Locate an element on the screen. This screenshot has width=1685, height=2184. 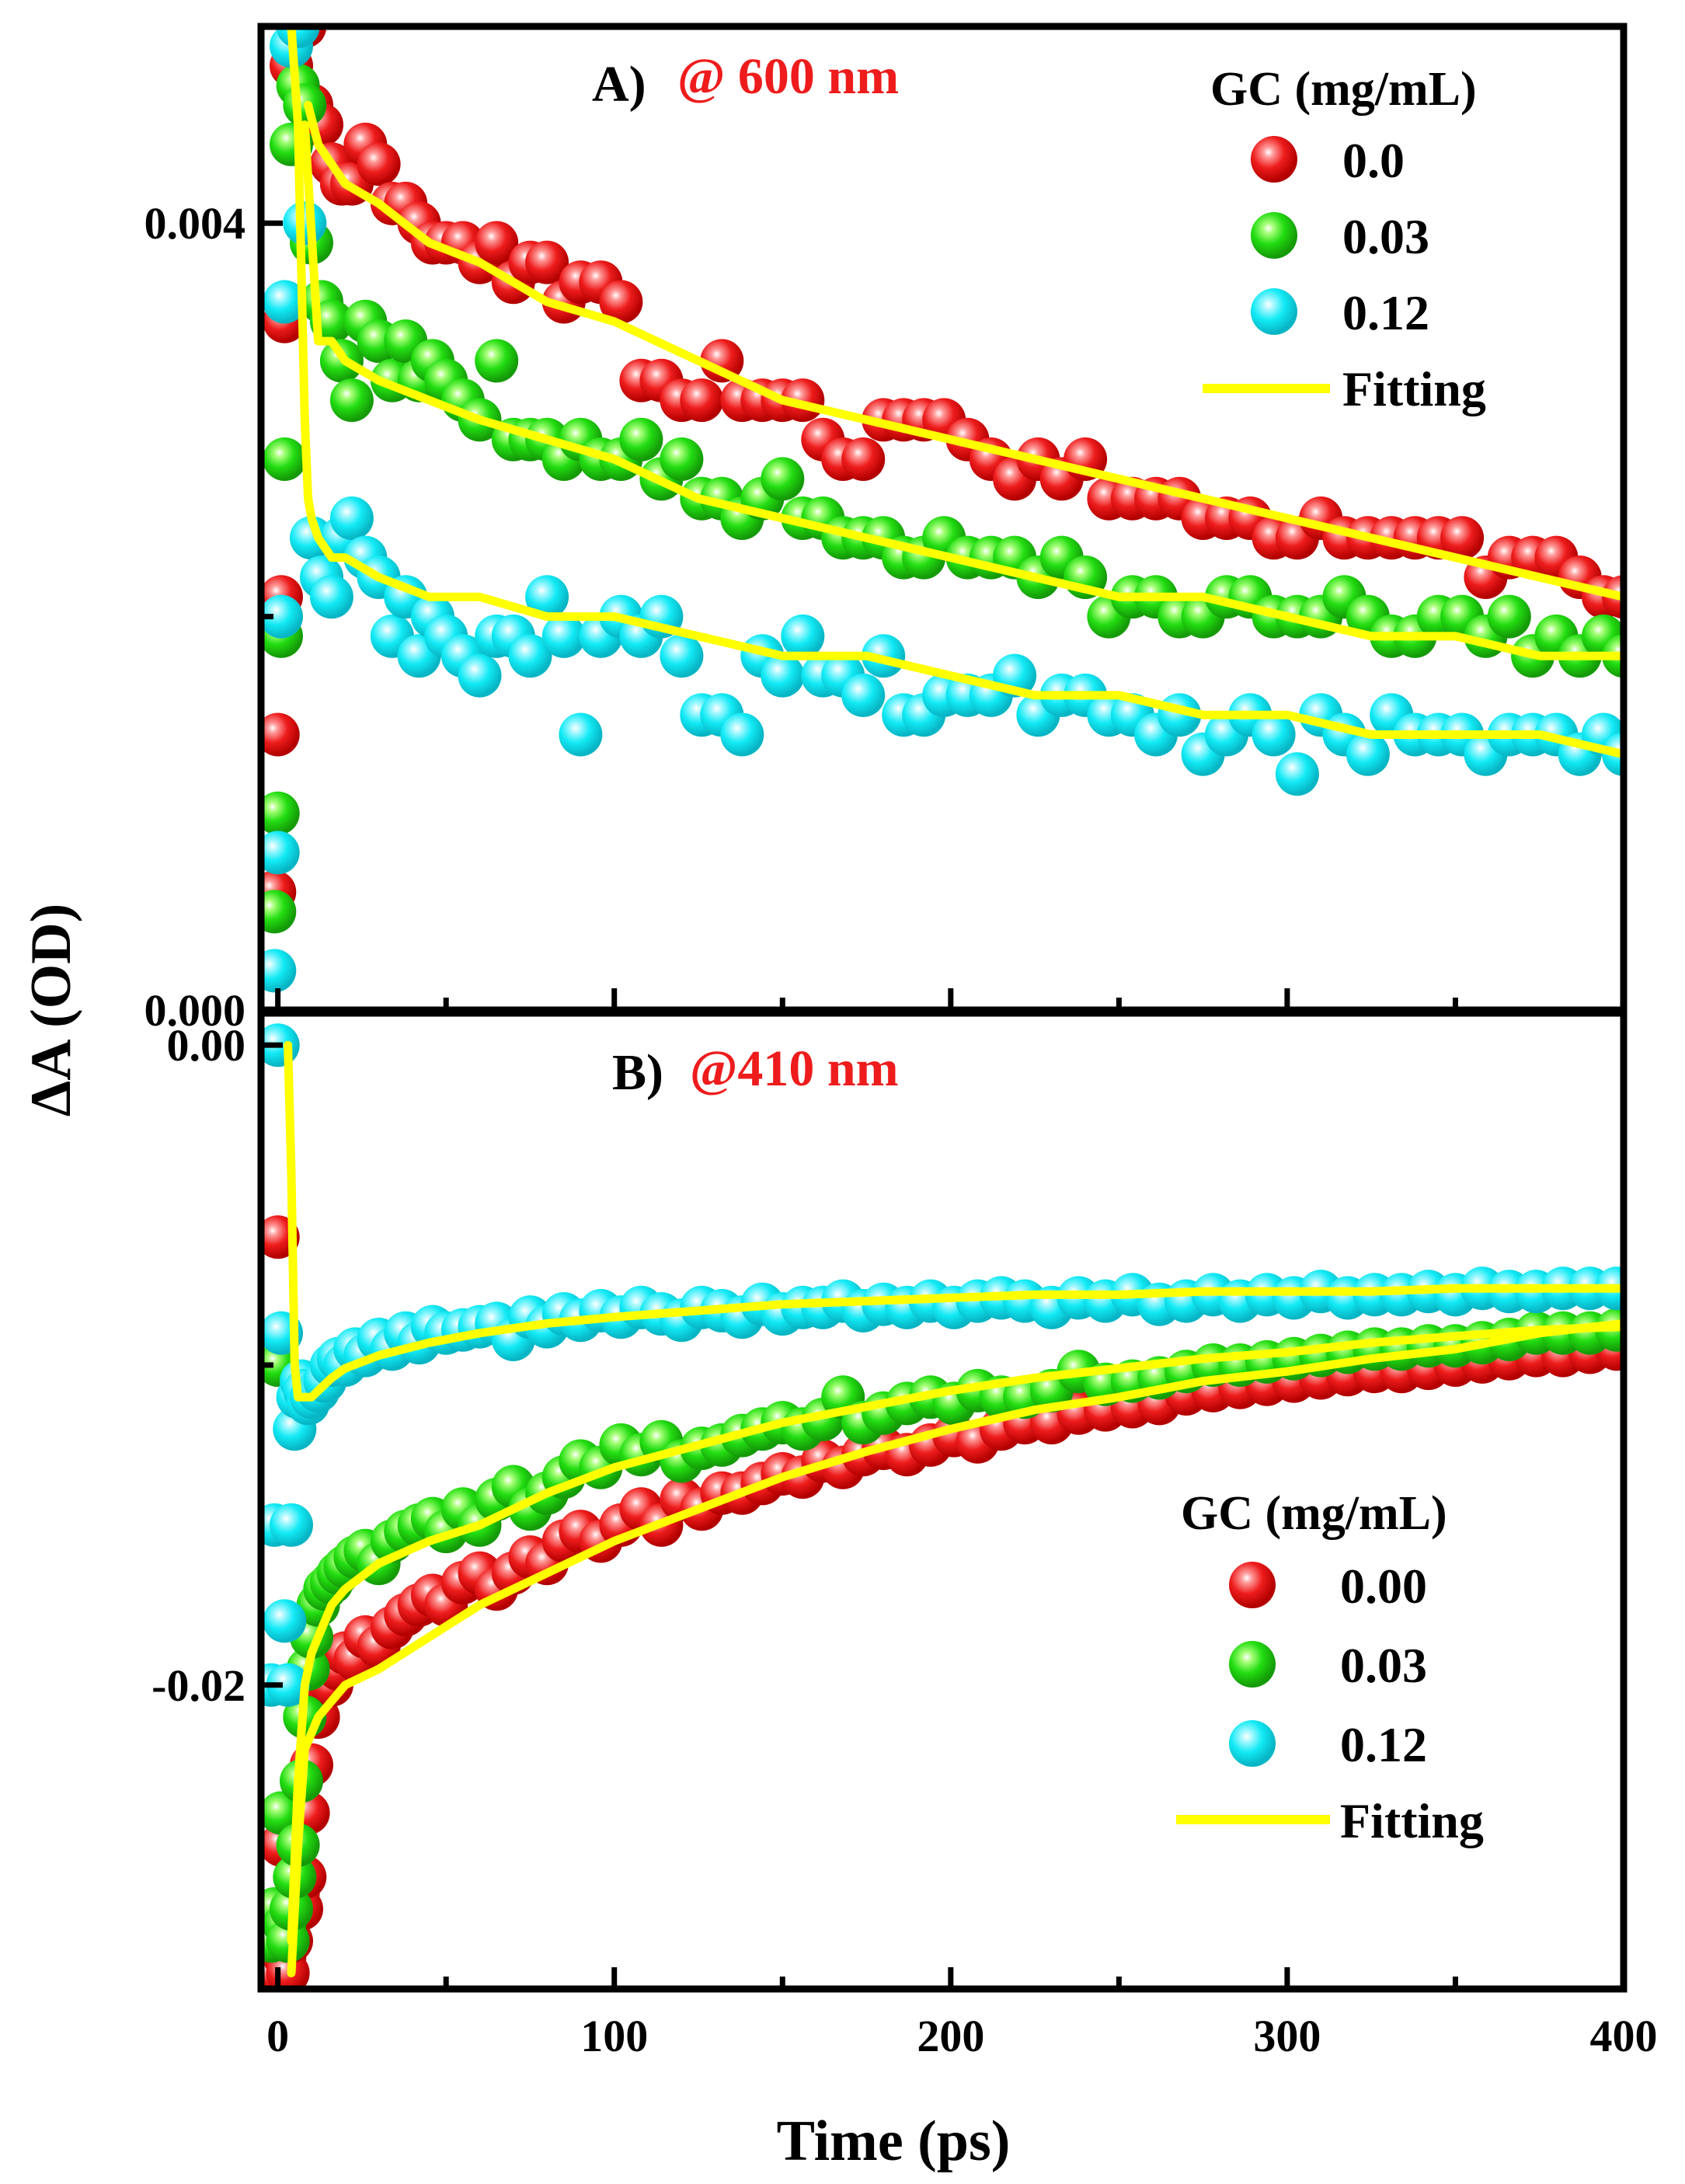
panel-a-legend: GC (mg/mL) 0.0 0.03 0.12 Fitting is located at coordinates (1344, 240).